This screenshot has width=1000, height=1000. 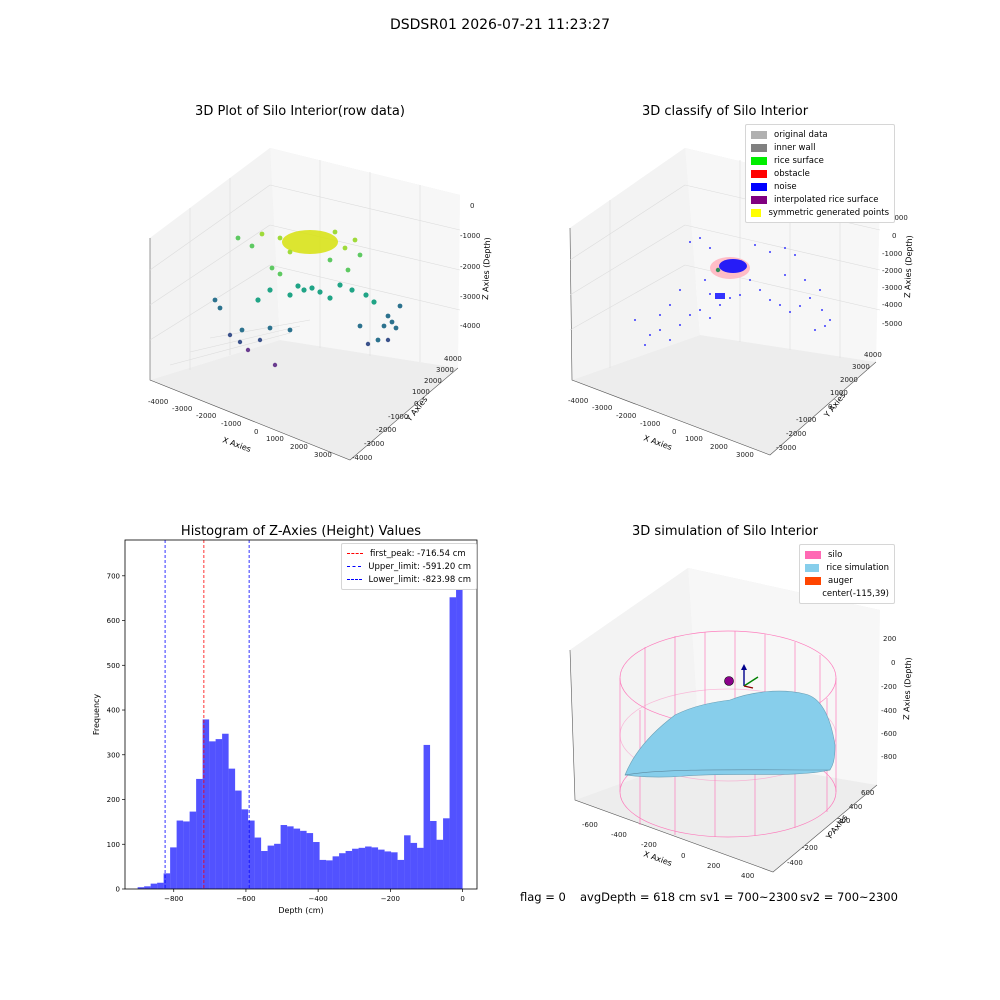 I want to click on z-tick: -4000, so click(x=470, y=326).